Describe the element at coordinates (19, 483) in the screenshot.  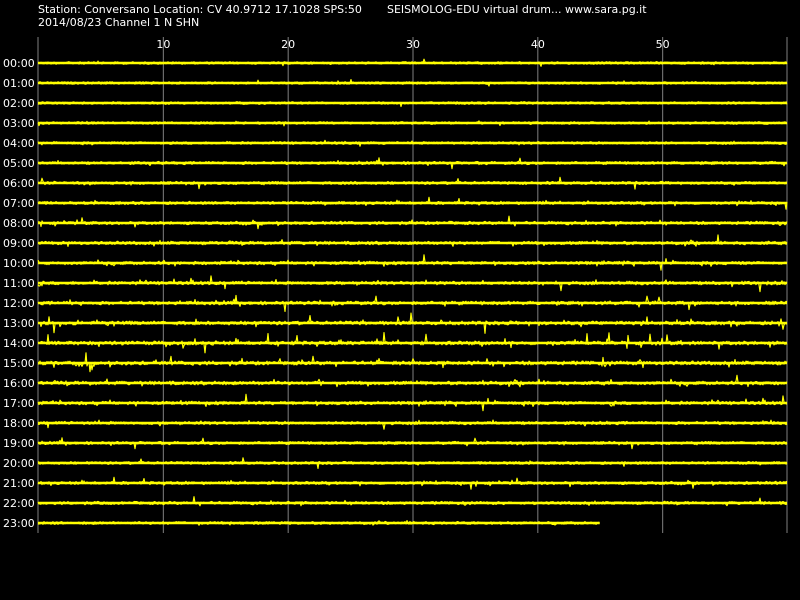
I see `hour-label-2100: 21:00` at that location.